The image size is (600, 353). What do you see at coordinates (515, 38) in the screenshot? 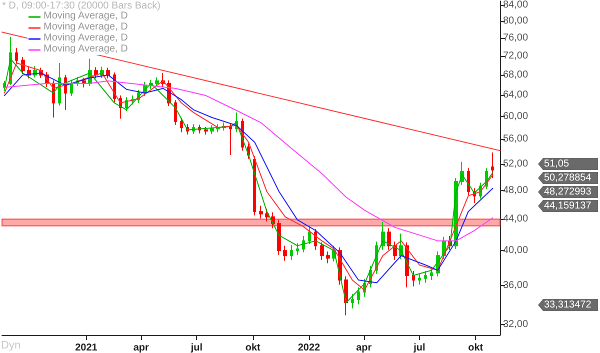
I see `y-tick-label: 76,00` at bounding box center [515, 38].